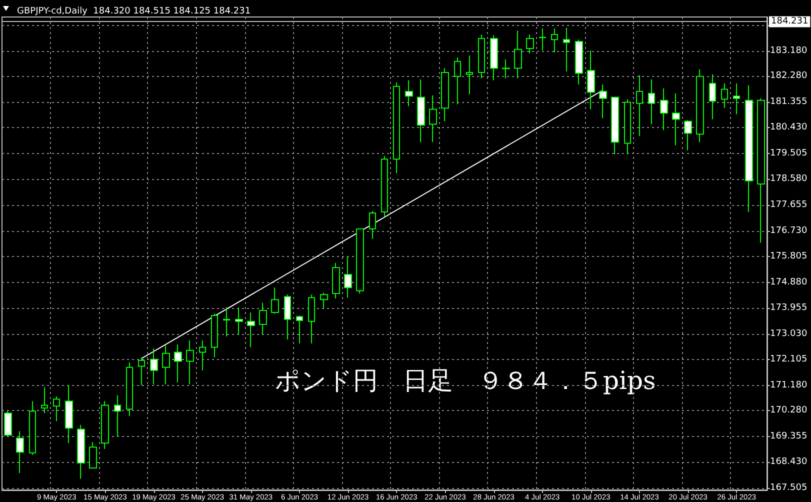  I want to click on y-tick-label: 176.730, so click(789, 231).